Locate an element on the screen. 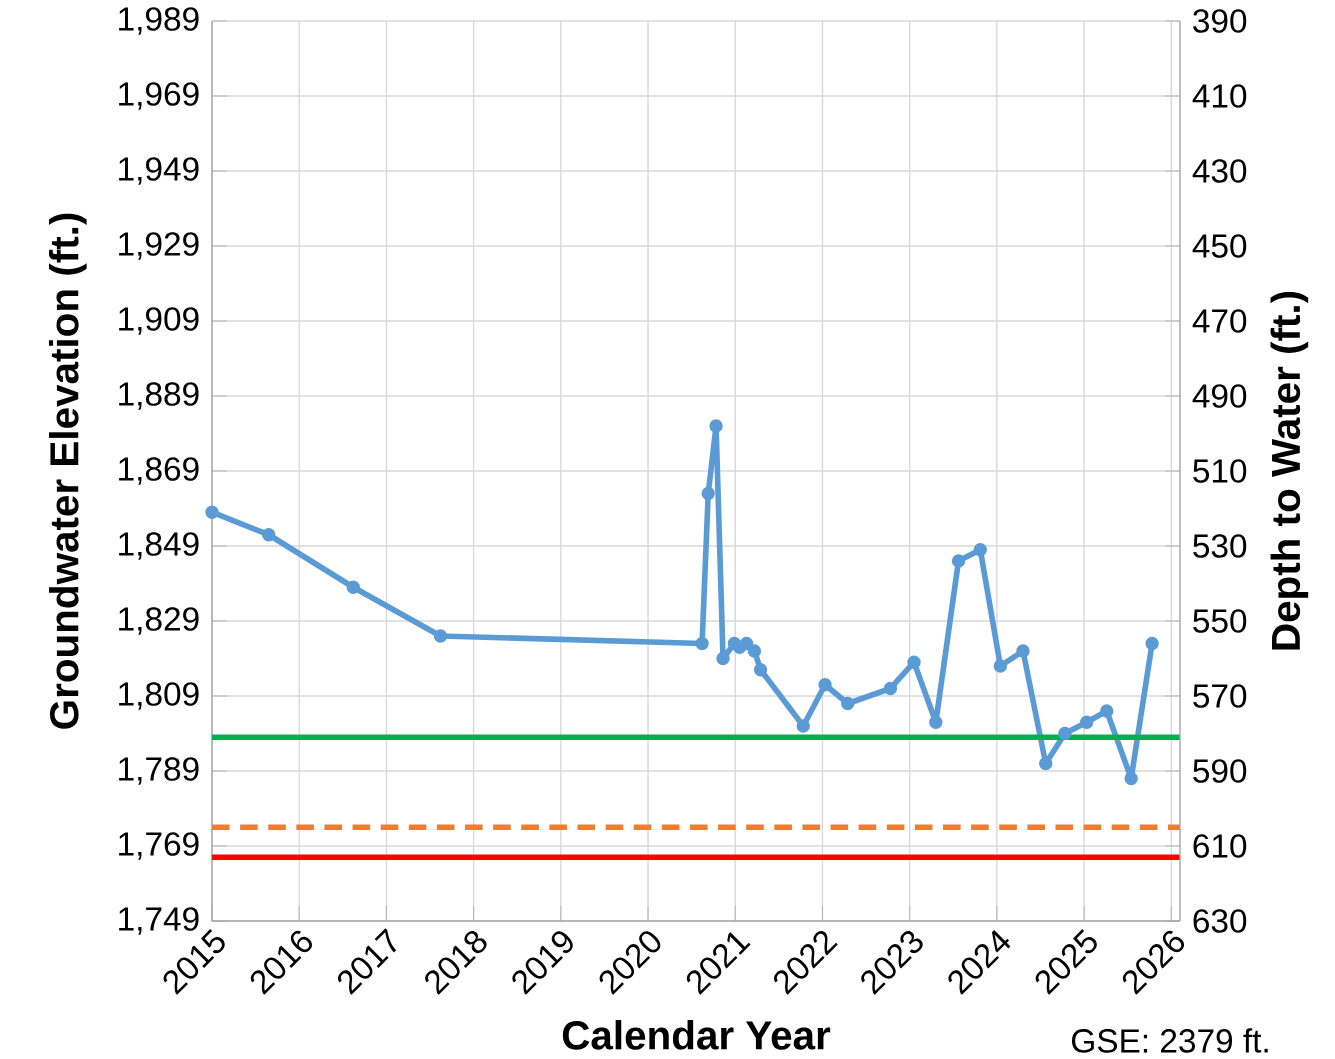 This screenshot has height=1059, width=1335. y2-tick-label: 610 is located at coordinates (1220, 846).